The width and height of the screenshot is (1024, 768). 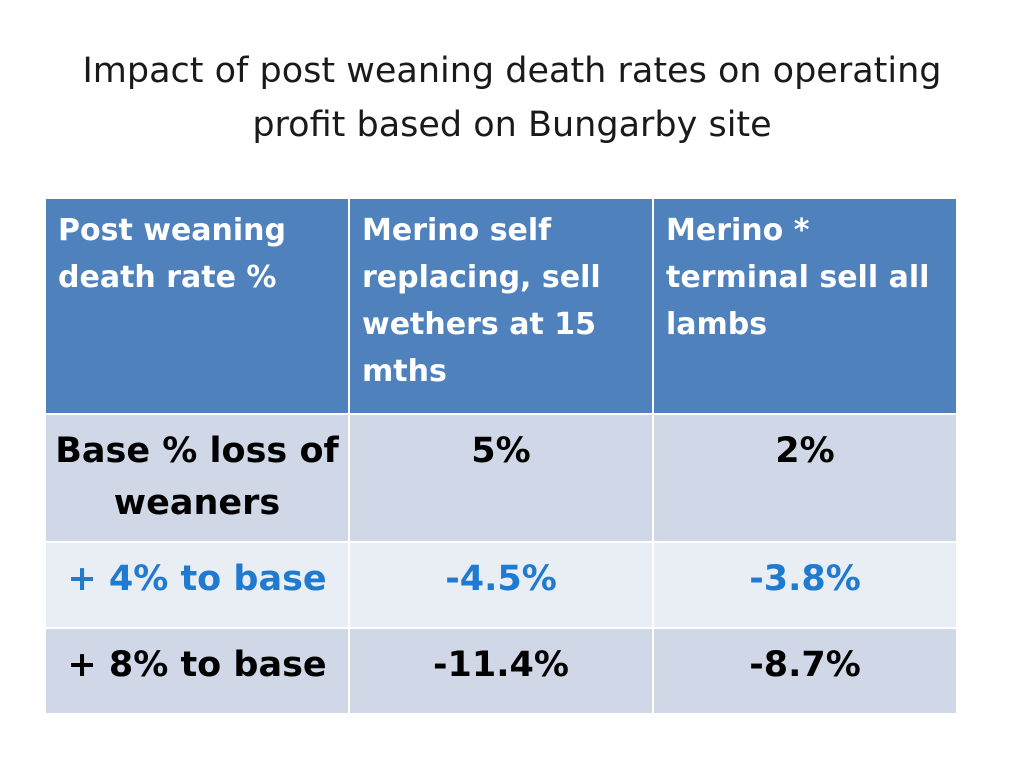 What do you see at coordinates (805, 478) in the screenshot?
I see `cell-base-terminal: 2%` at bounding box center [805, 478].